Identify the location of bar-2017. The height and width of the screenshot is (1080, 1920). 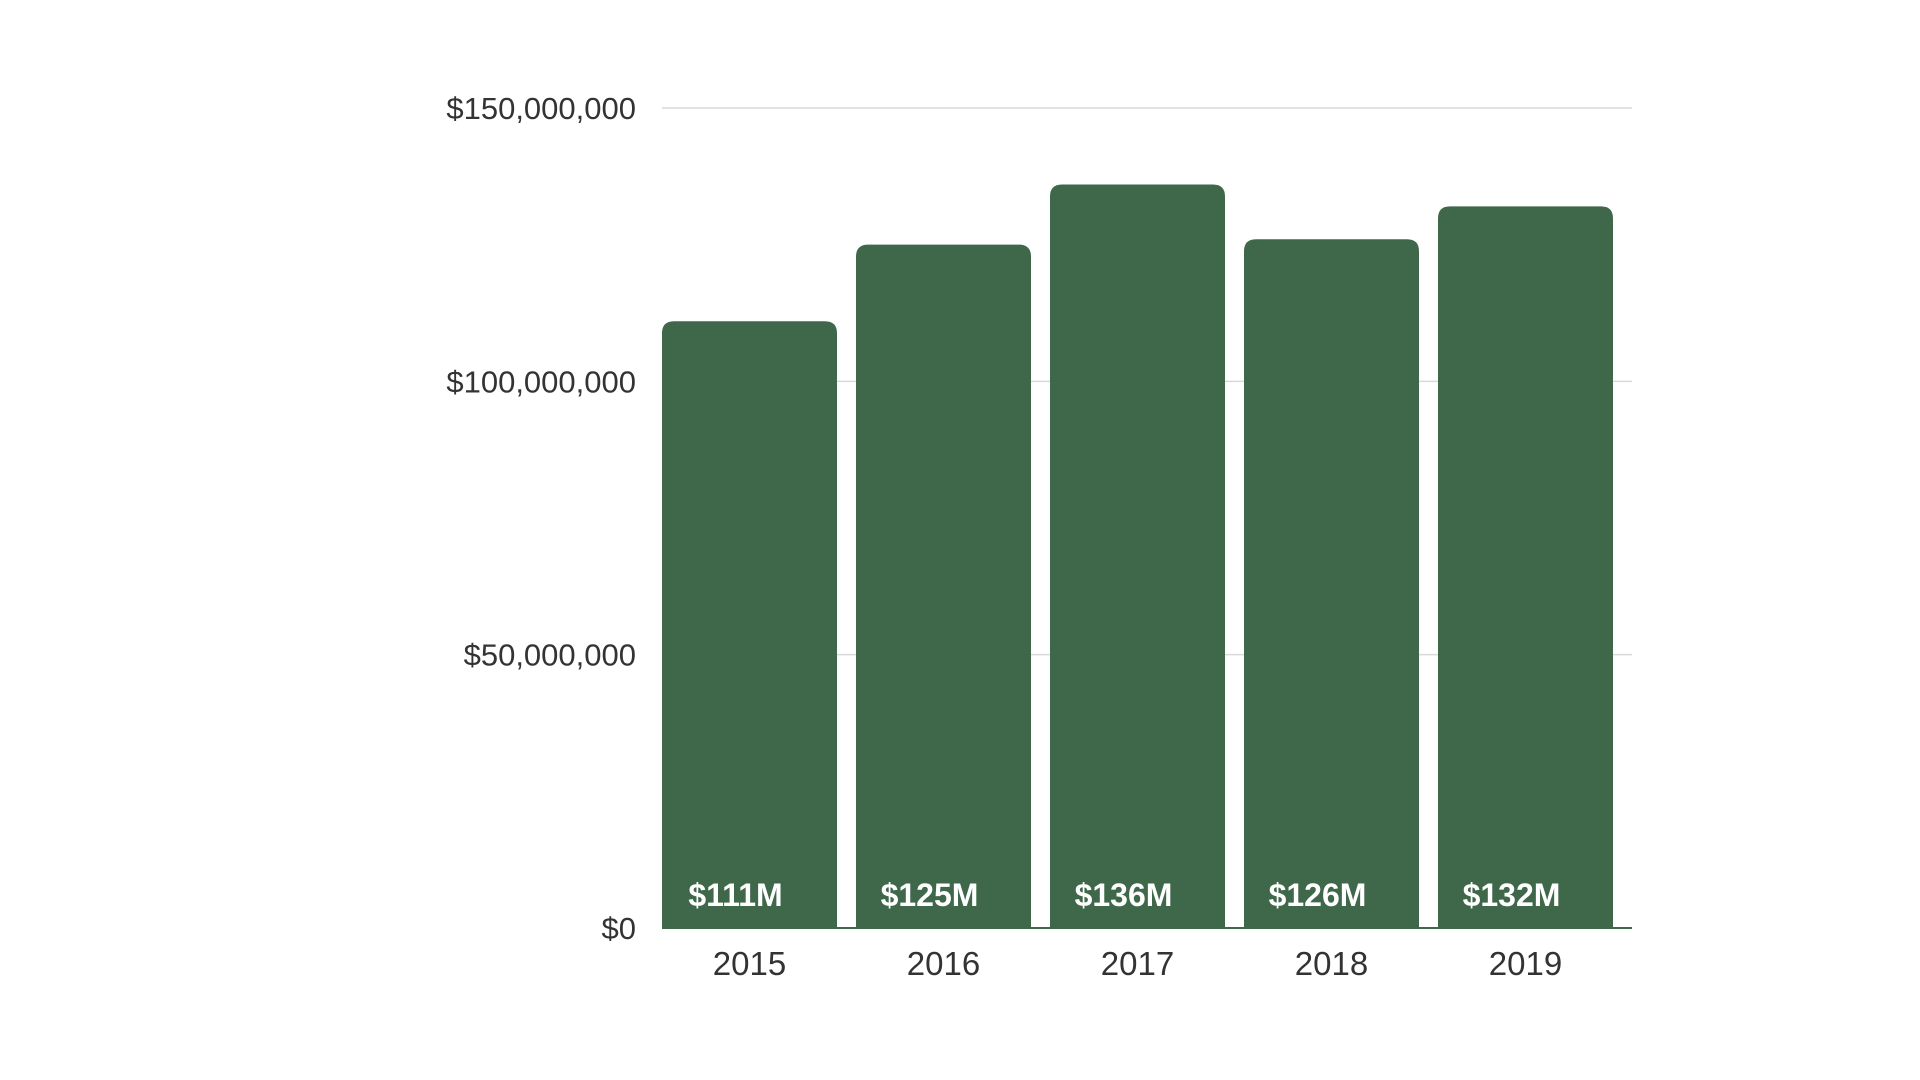
(1137, 556).